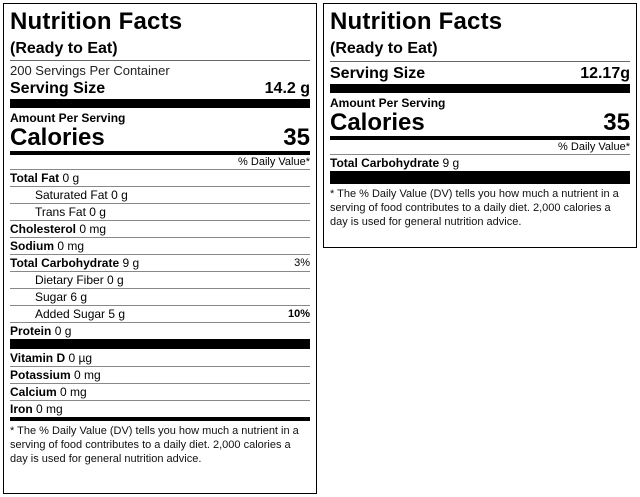  What do you see at coordinates (480, 72) in the screenshot?
I see `serving-size-row: Serving Size 12.17g` at bounding box center [480, 72].